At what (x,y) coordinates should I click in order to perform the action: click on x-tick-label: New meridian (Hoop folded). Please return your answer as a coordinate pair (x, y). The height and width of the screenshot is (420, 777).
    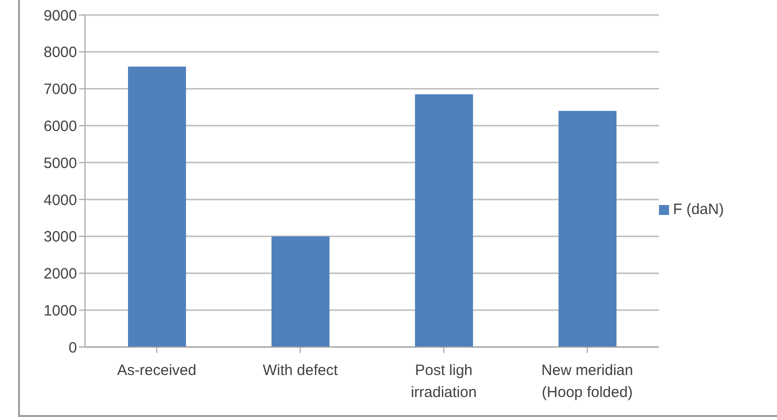
    Looking at the image, I should click on (587, 381).